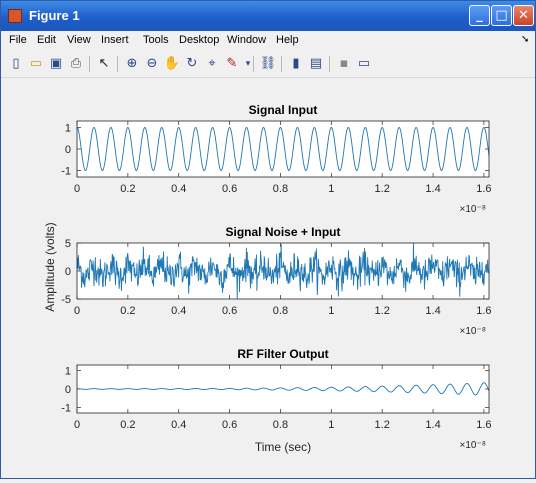  What do you see at coordinates (192, 63) in the screenshot?
I see `rotate-icon: ↻` at bounding box center [192, 63].